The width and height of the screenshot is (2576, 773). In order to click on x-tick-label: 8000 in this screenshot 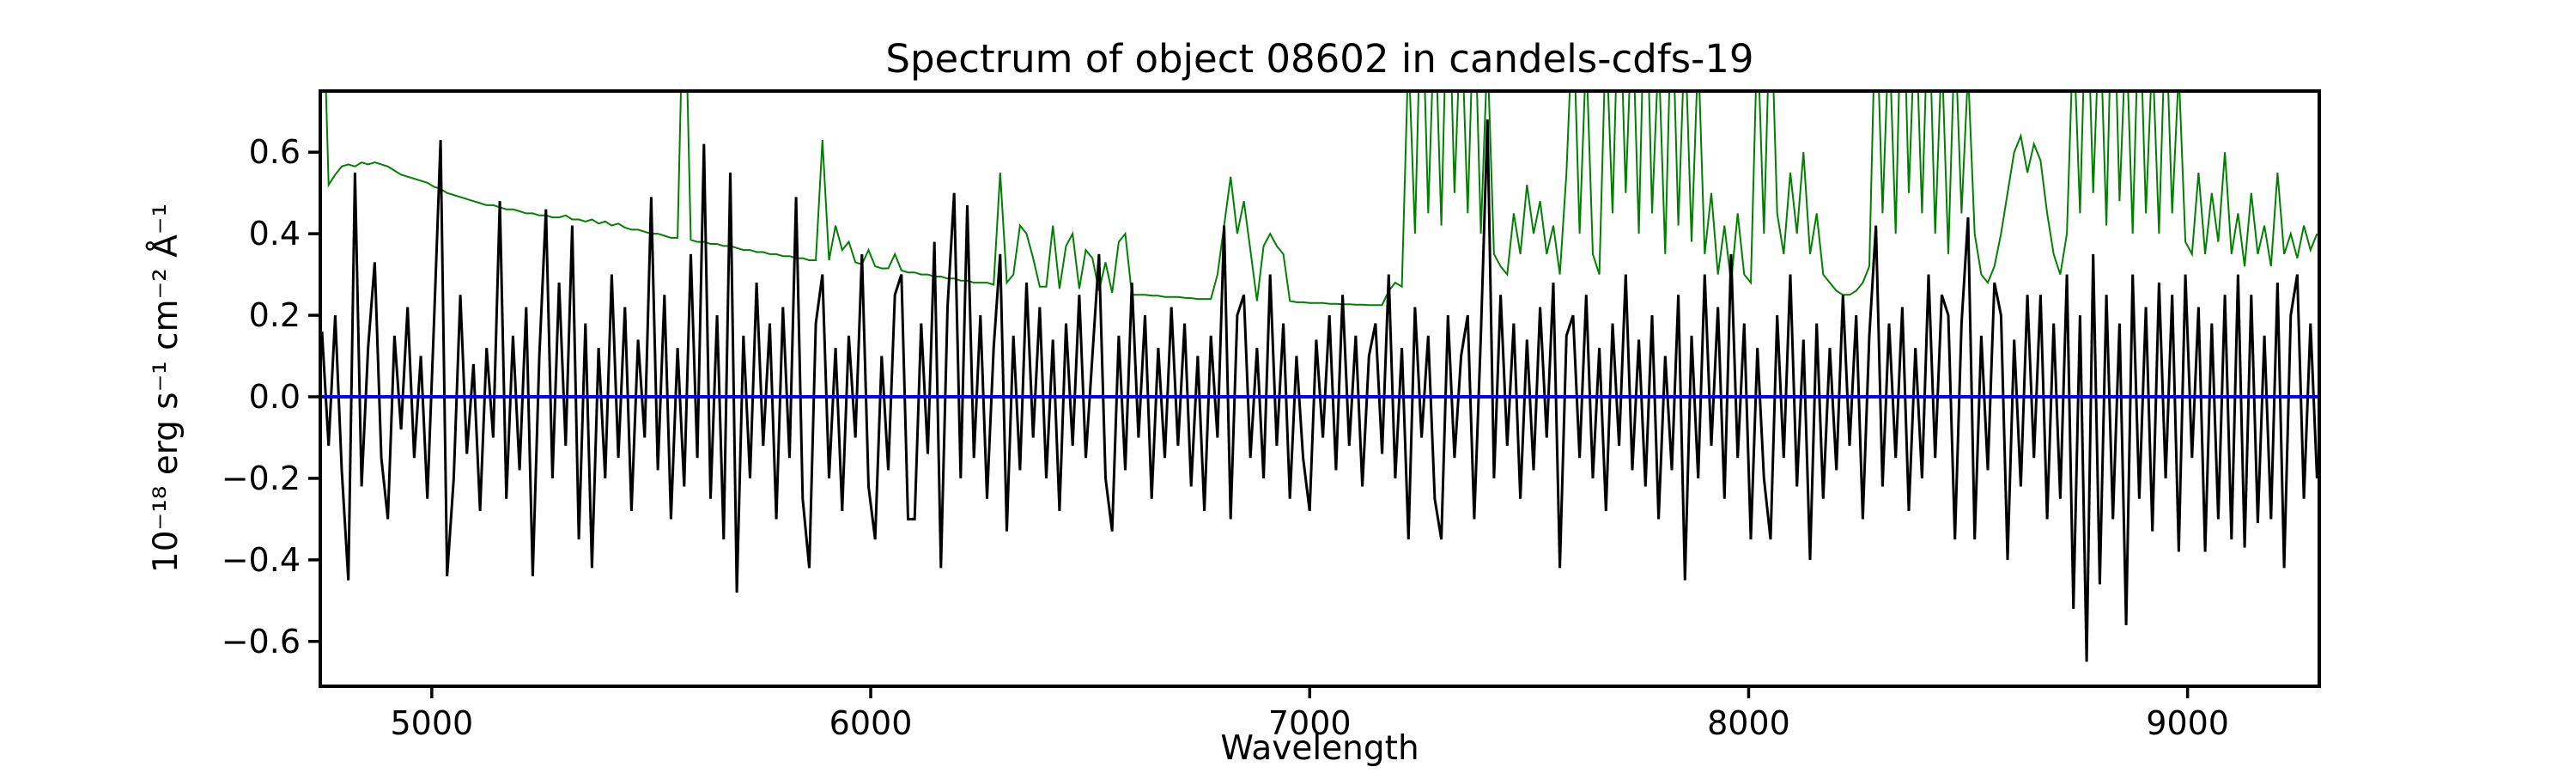, I will do `click(1748, 723)`.